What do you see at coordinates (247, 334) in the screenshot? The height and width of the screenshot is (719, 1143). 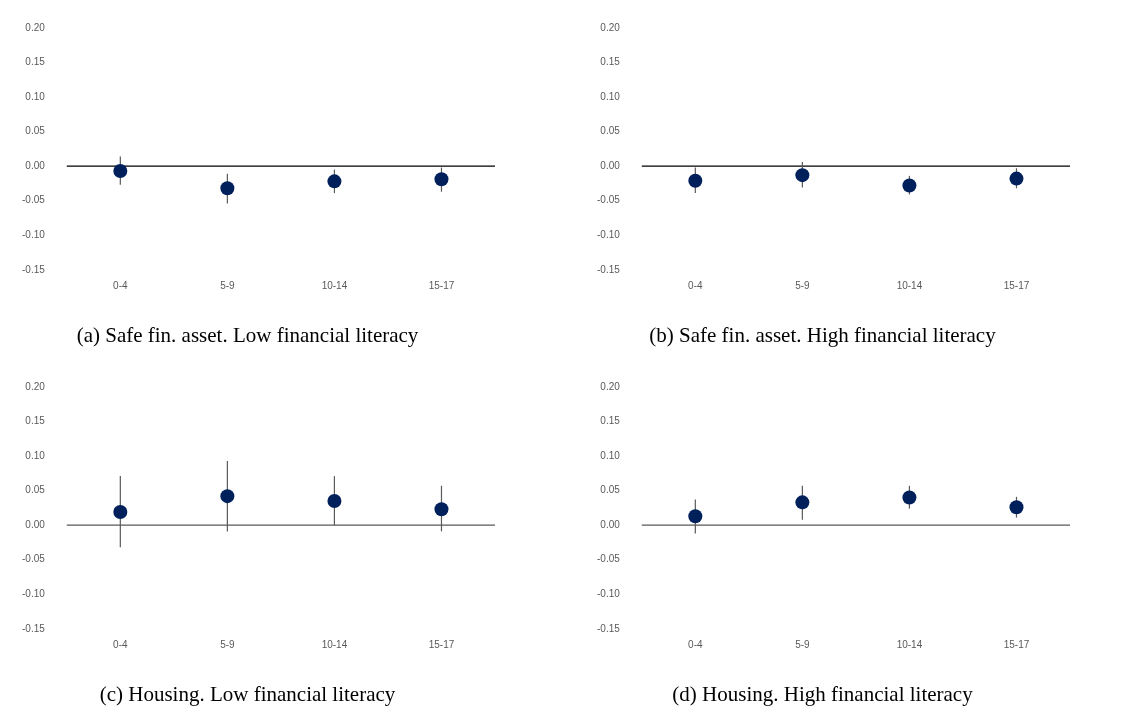 I see `text: (a) Safe fin. asset. Low financial literacy` at bounding box center [247, 334].